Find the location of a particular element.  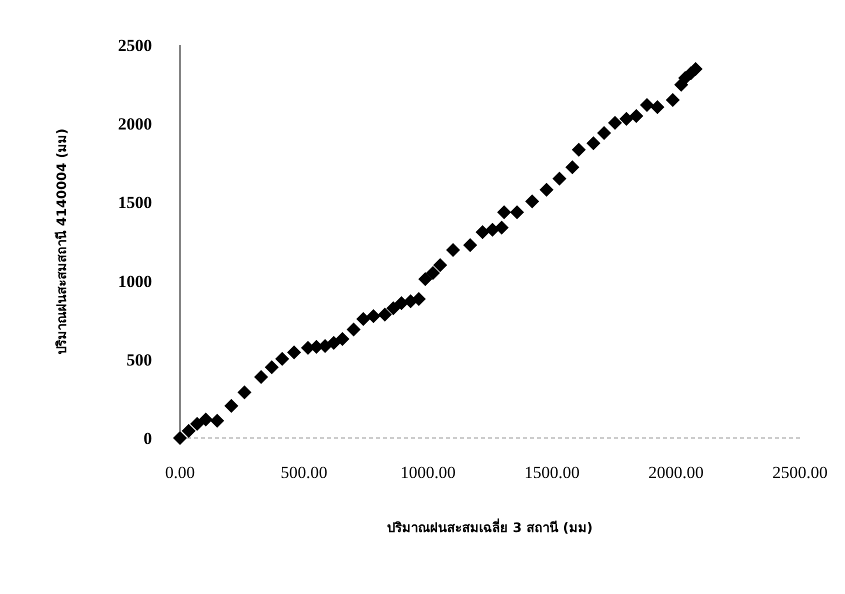

y-tick-label: 2000 is located at coordinates (135, 124).